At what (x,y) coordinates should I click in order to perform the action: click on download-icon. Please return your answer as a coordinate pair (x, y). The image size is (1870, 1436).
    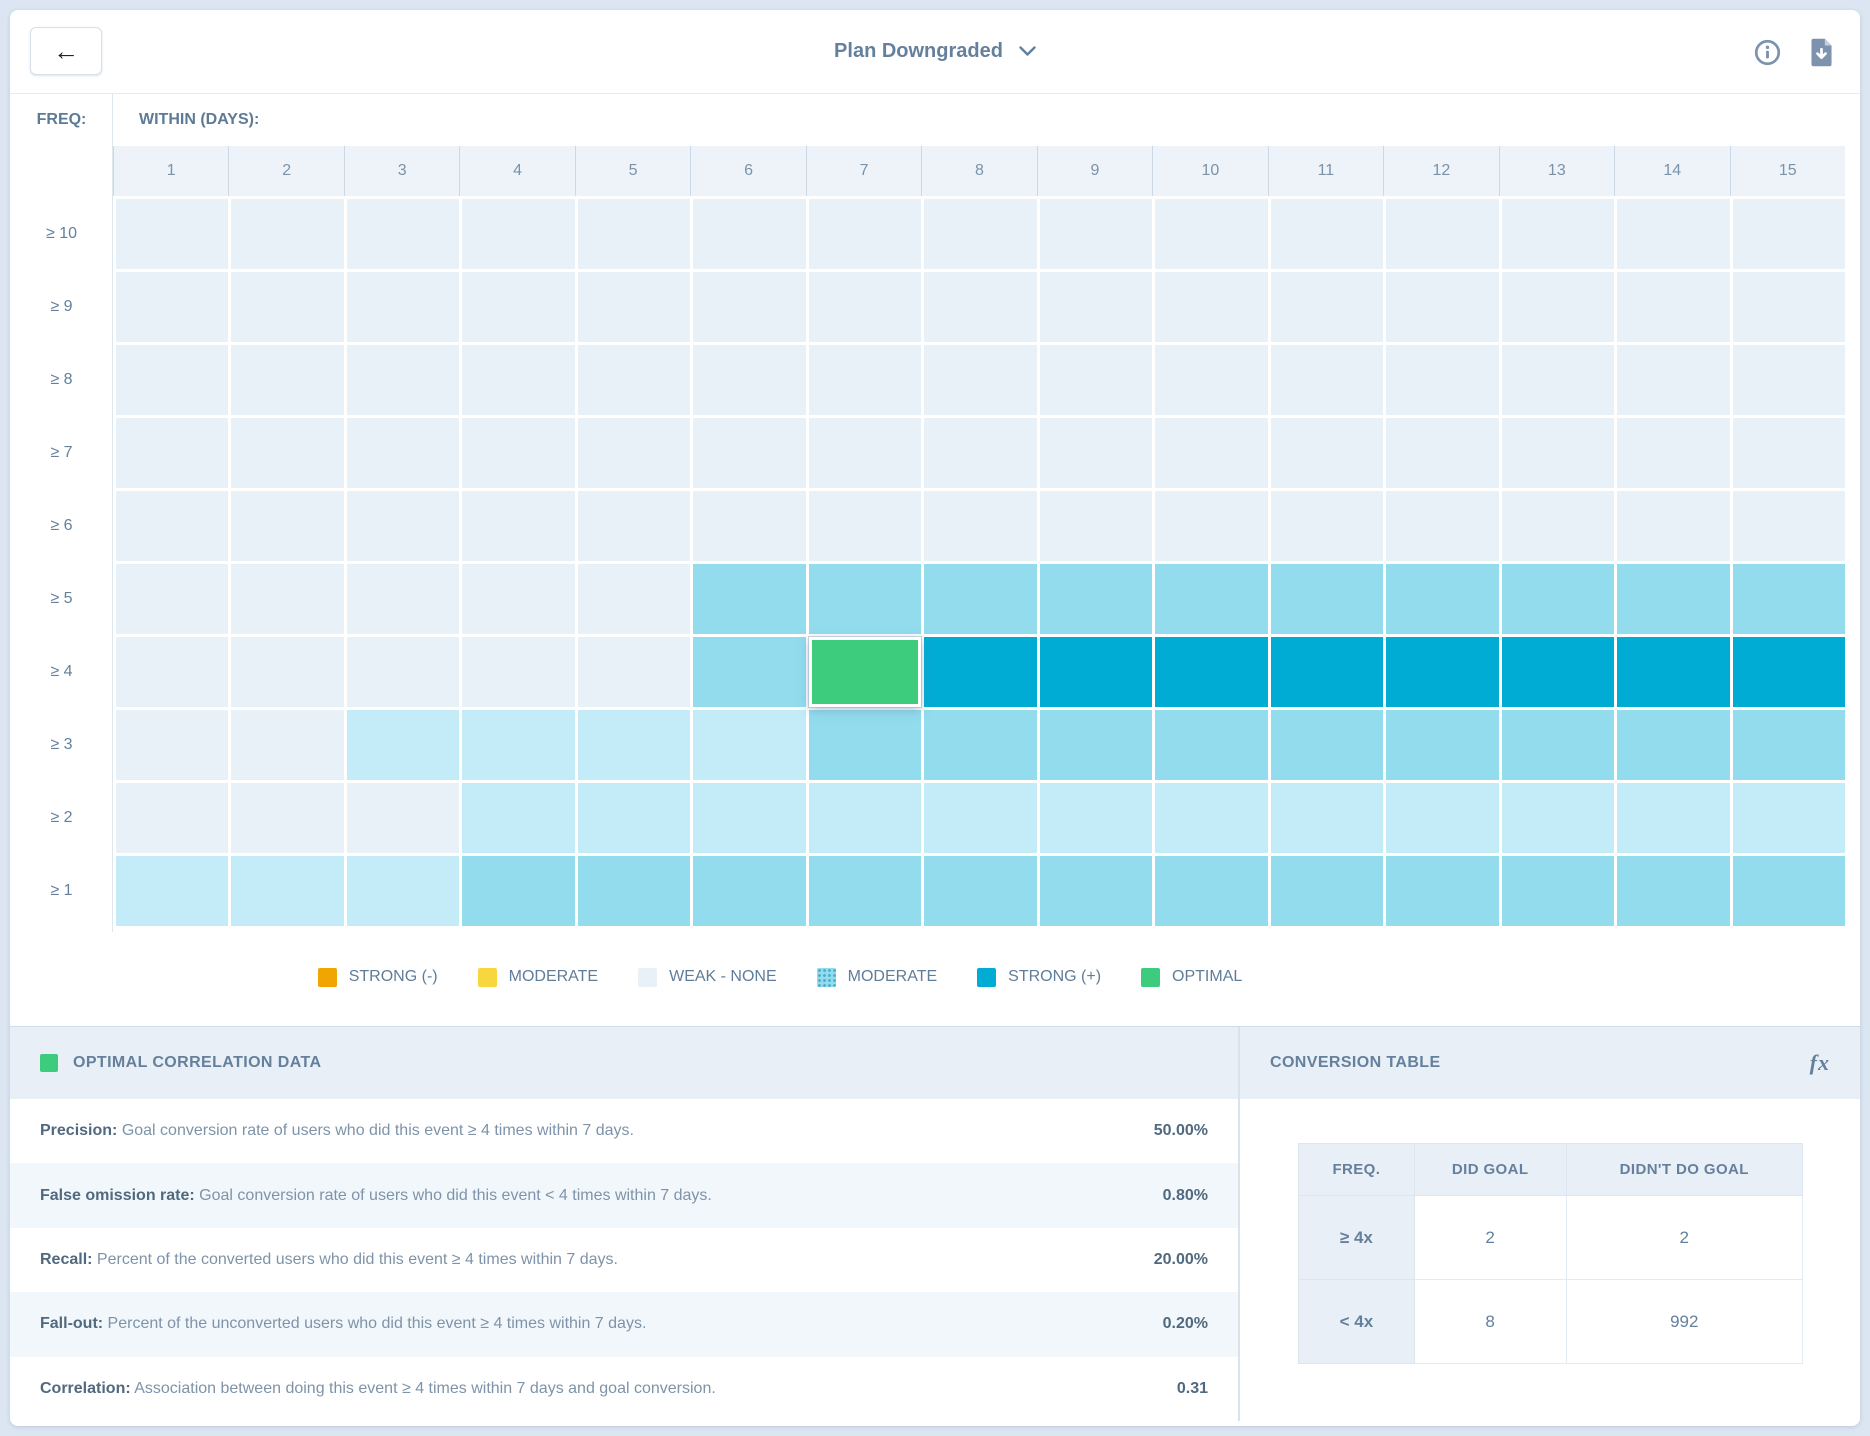
    Looking at the image, I should click on (1821, 52).